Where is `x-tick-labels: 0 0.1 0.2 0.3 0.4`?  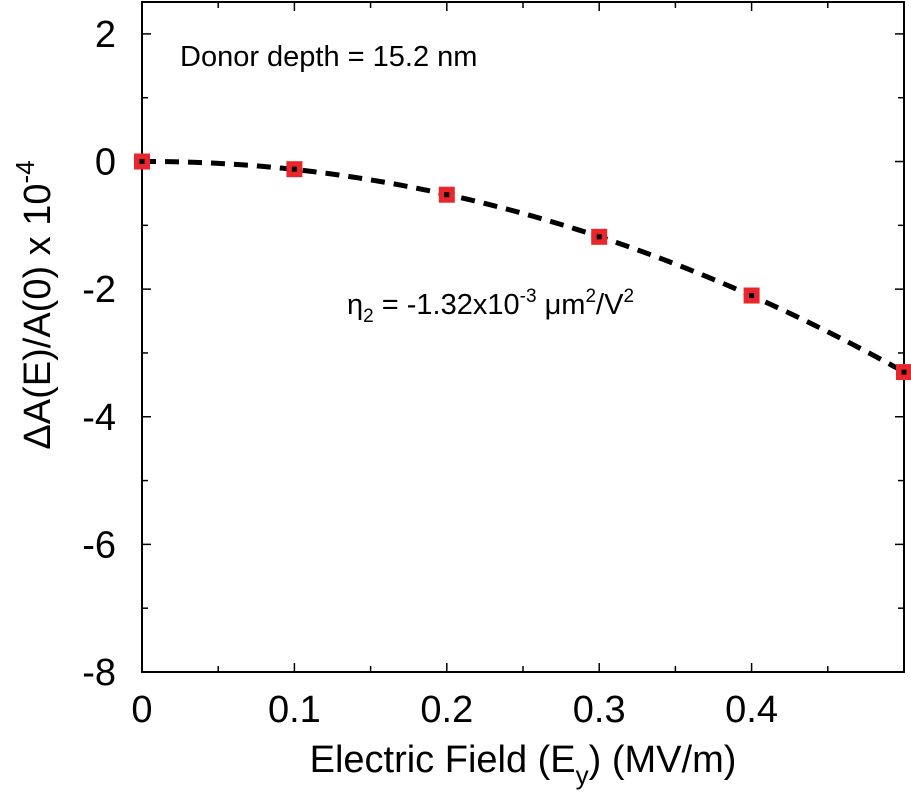 x-tick-labels: 0 0.1 0.2 0.3 0.4 is located at coordinates (454, 710).